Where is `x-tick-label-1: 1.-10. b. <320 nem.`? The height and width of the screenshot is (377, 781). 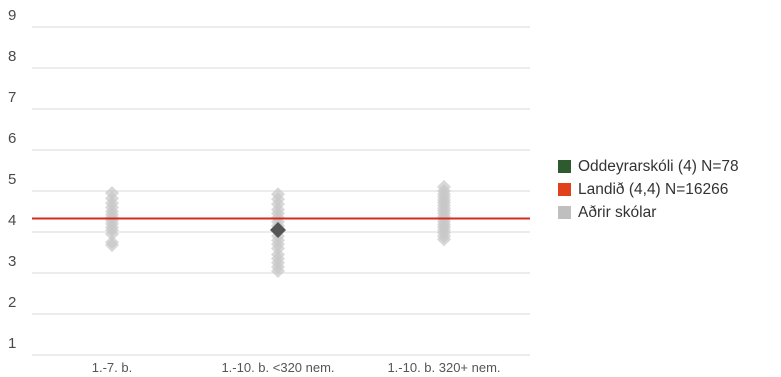
x-tick-label-1: 1.-10. b. <320 nem. is located at coordinates (277, 367).